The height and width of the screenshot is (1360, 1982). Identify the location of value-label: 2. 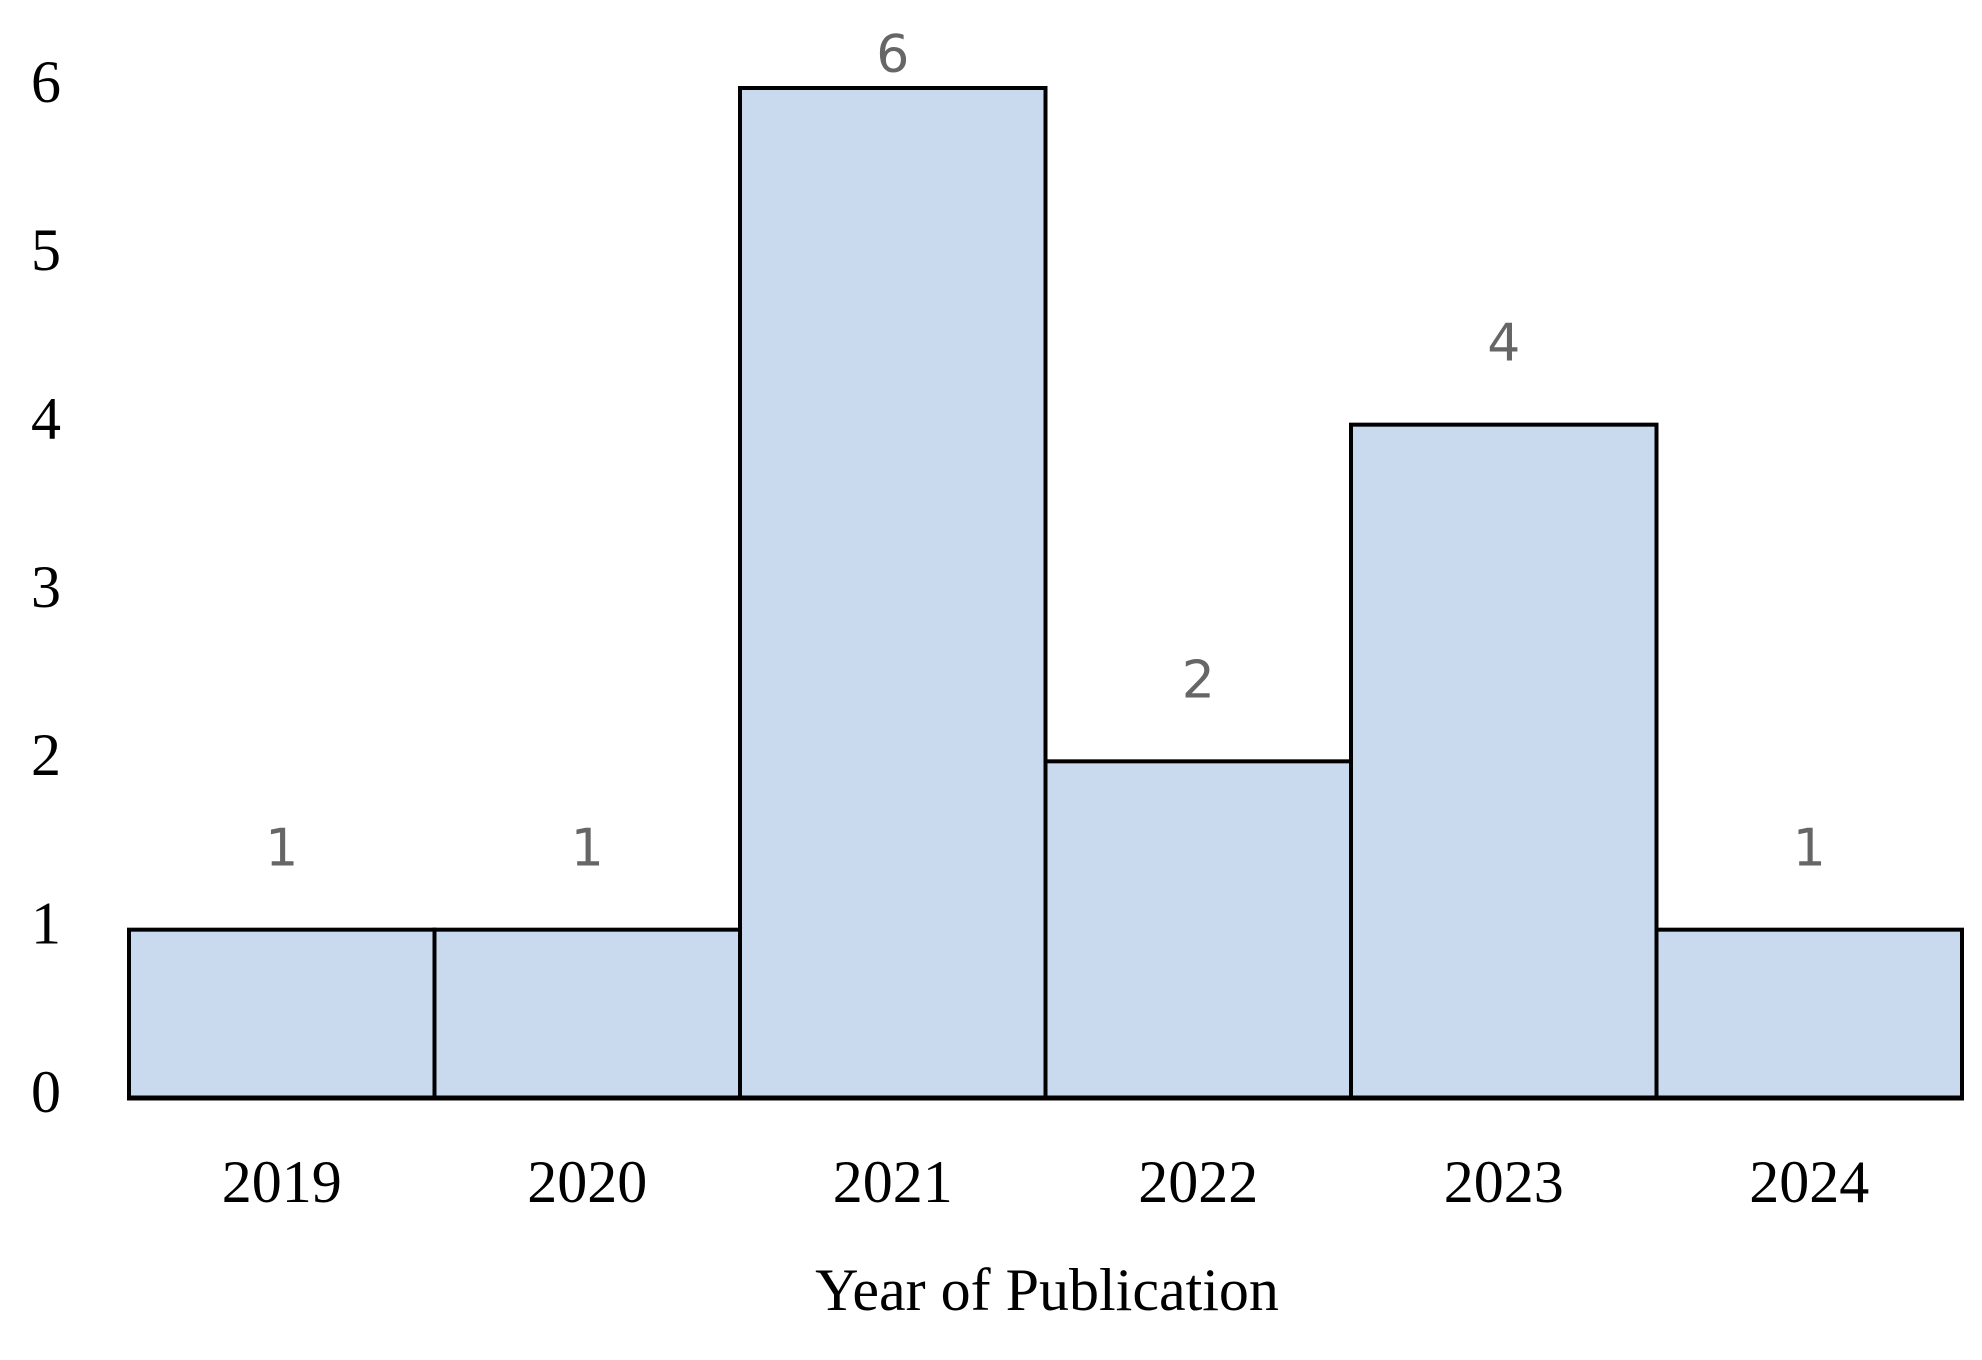
(1198, 680).